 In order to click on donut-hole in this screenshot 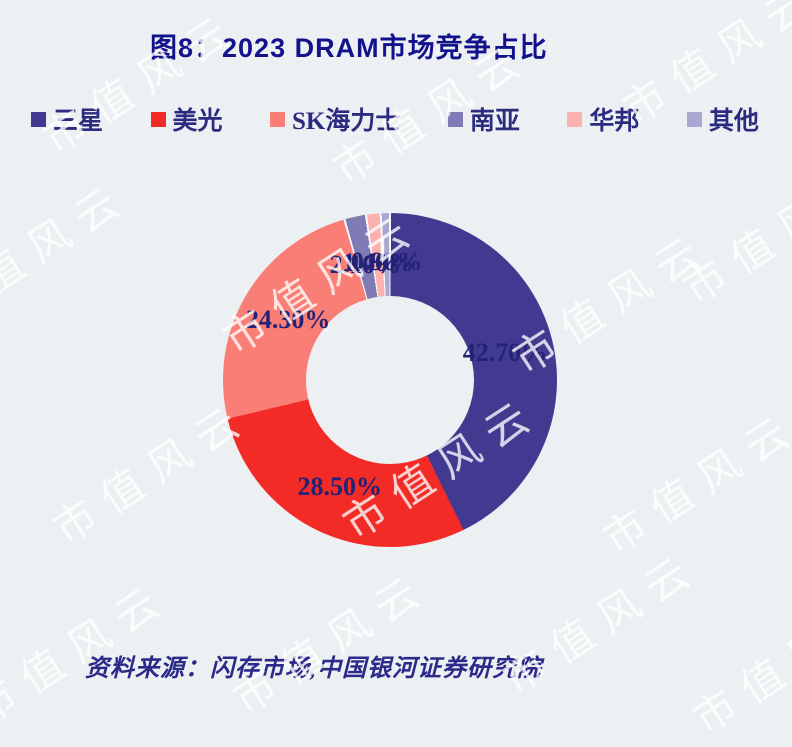, I will do `click(390, 380)`.